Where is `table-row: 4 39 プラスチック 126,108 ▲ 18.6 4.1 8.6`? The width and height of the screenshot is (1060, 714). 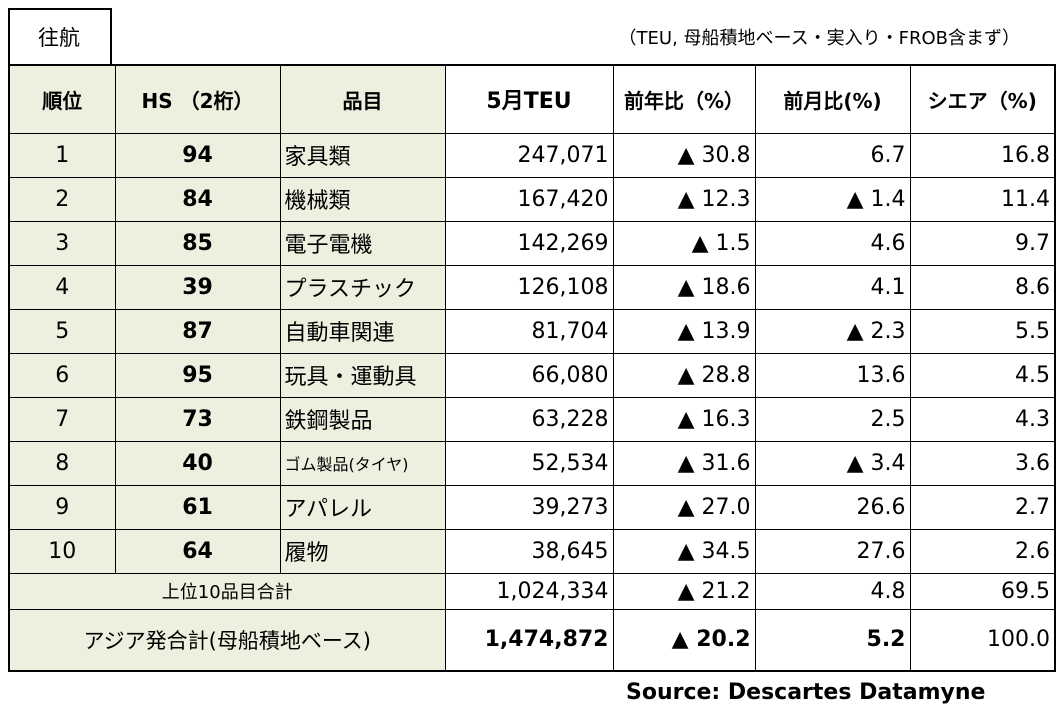 table-row: 4 39 プラスチック 126,108 ▲ 18.6 4.1 8.6 is located at coordinates (532, 287).